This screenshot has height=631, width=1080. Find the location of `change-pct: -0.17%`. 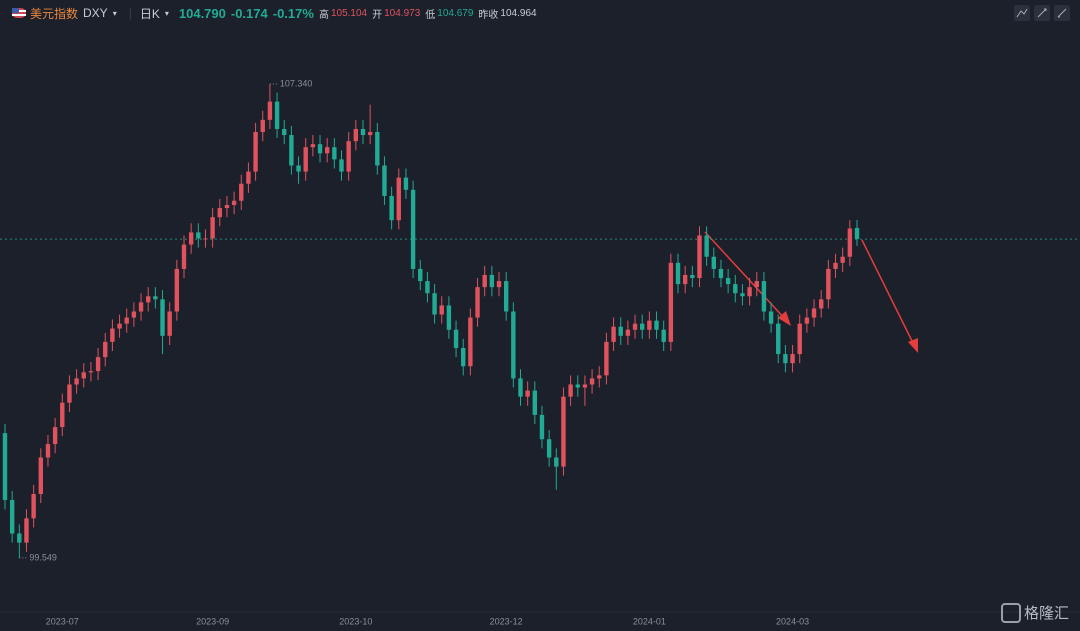

change-pct: -0.17% is located at coordinates (293, 13).